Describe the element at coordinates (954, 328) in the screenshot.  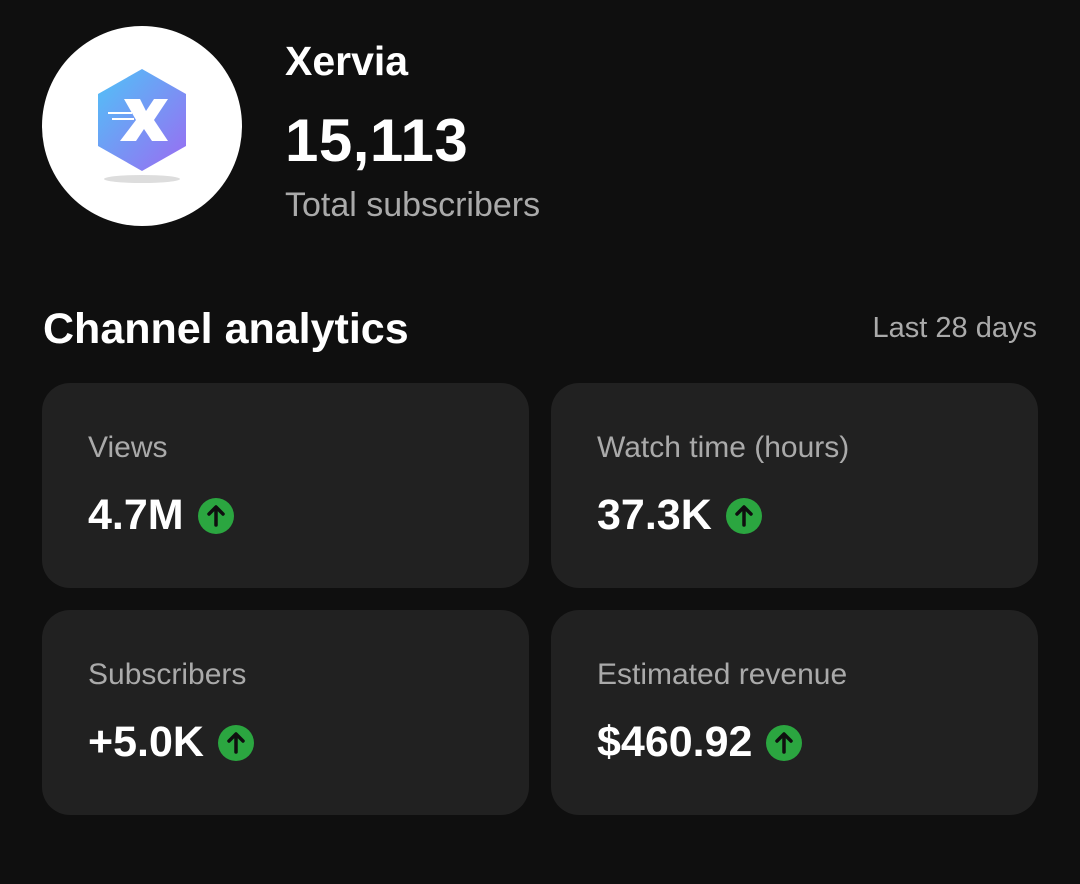
I see `period: Last 28 days` at that location.